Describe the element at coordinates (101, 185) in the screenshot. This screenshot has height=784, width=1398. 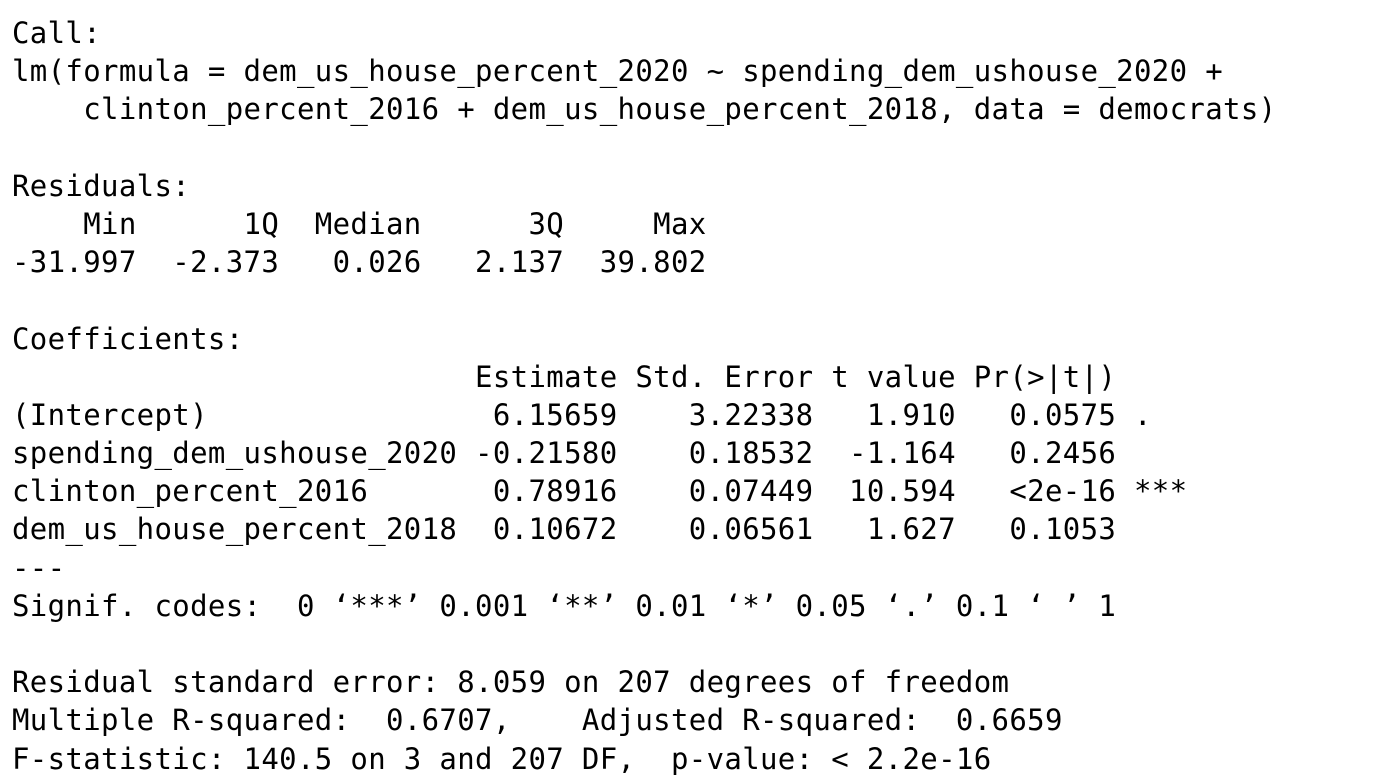
I see `residuals-header: Residuals:` at that location.